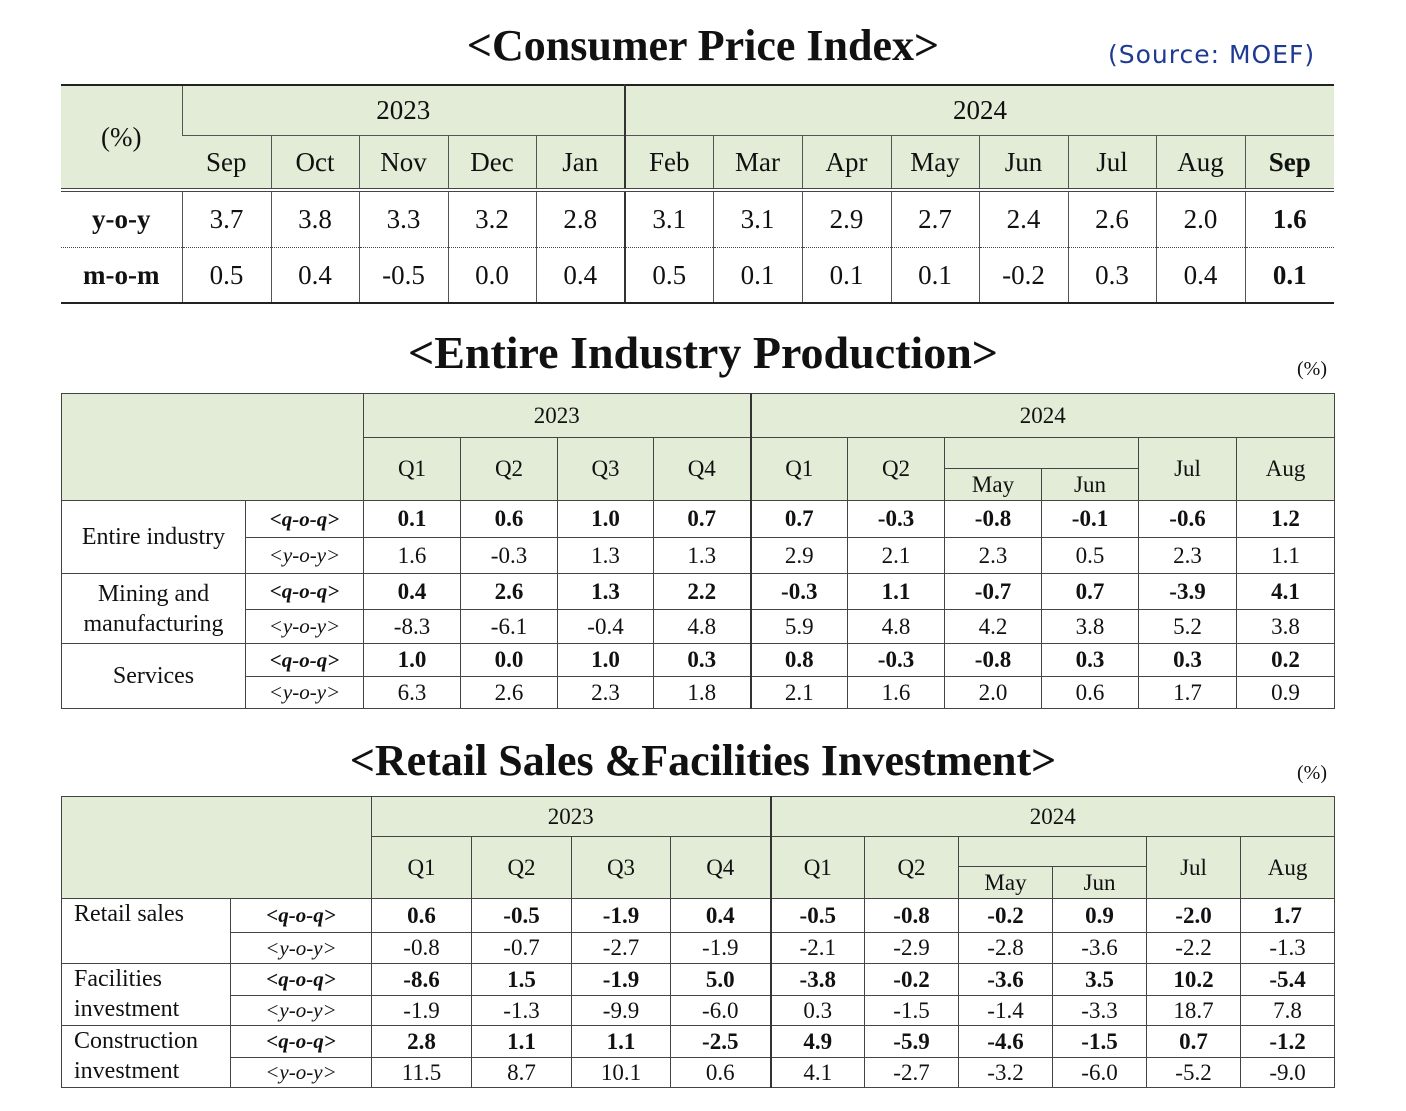 This screenshot has width=1406, height=1111. What do you see at coordinates (1287, 915) in the screenshot?
I see `cell: 1.7` at bounding box center [1287, 915].